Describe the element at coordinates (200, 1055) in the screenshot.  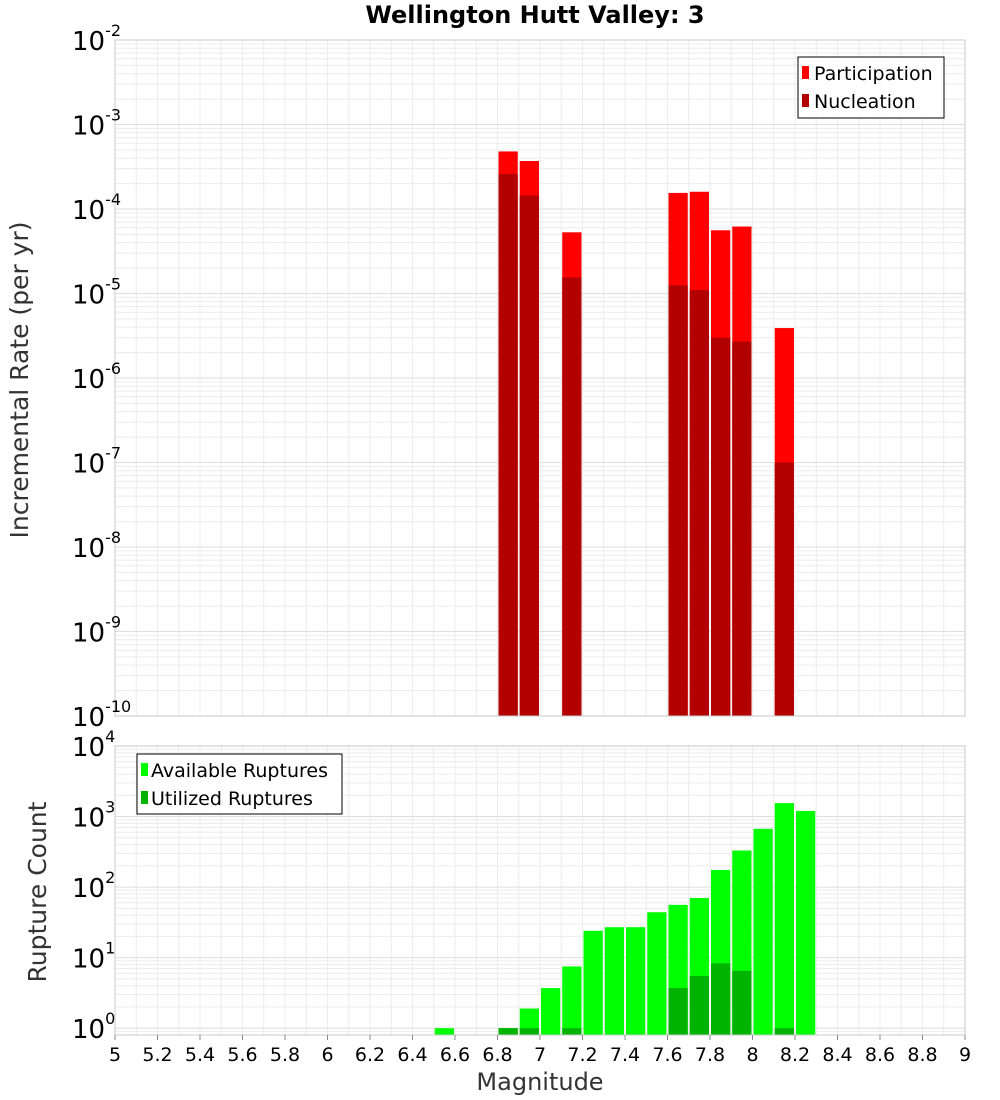
I see `x-tick-label: 5.4` at that location.